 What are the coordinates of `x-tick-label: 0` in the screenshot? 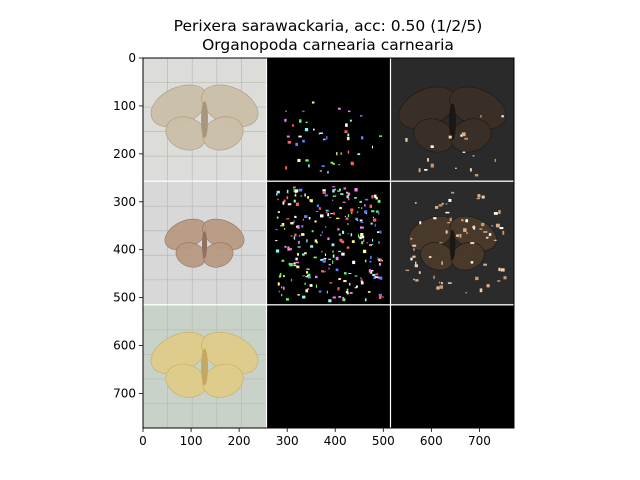 It's located at (143, 441).